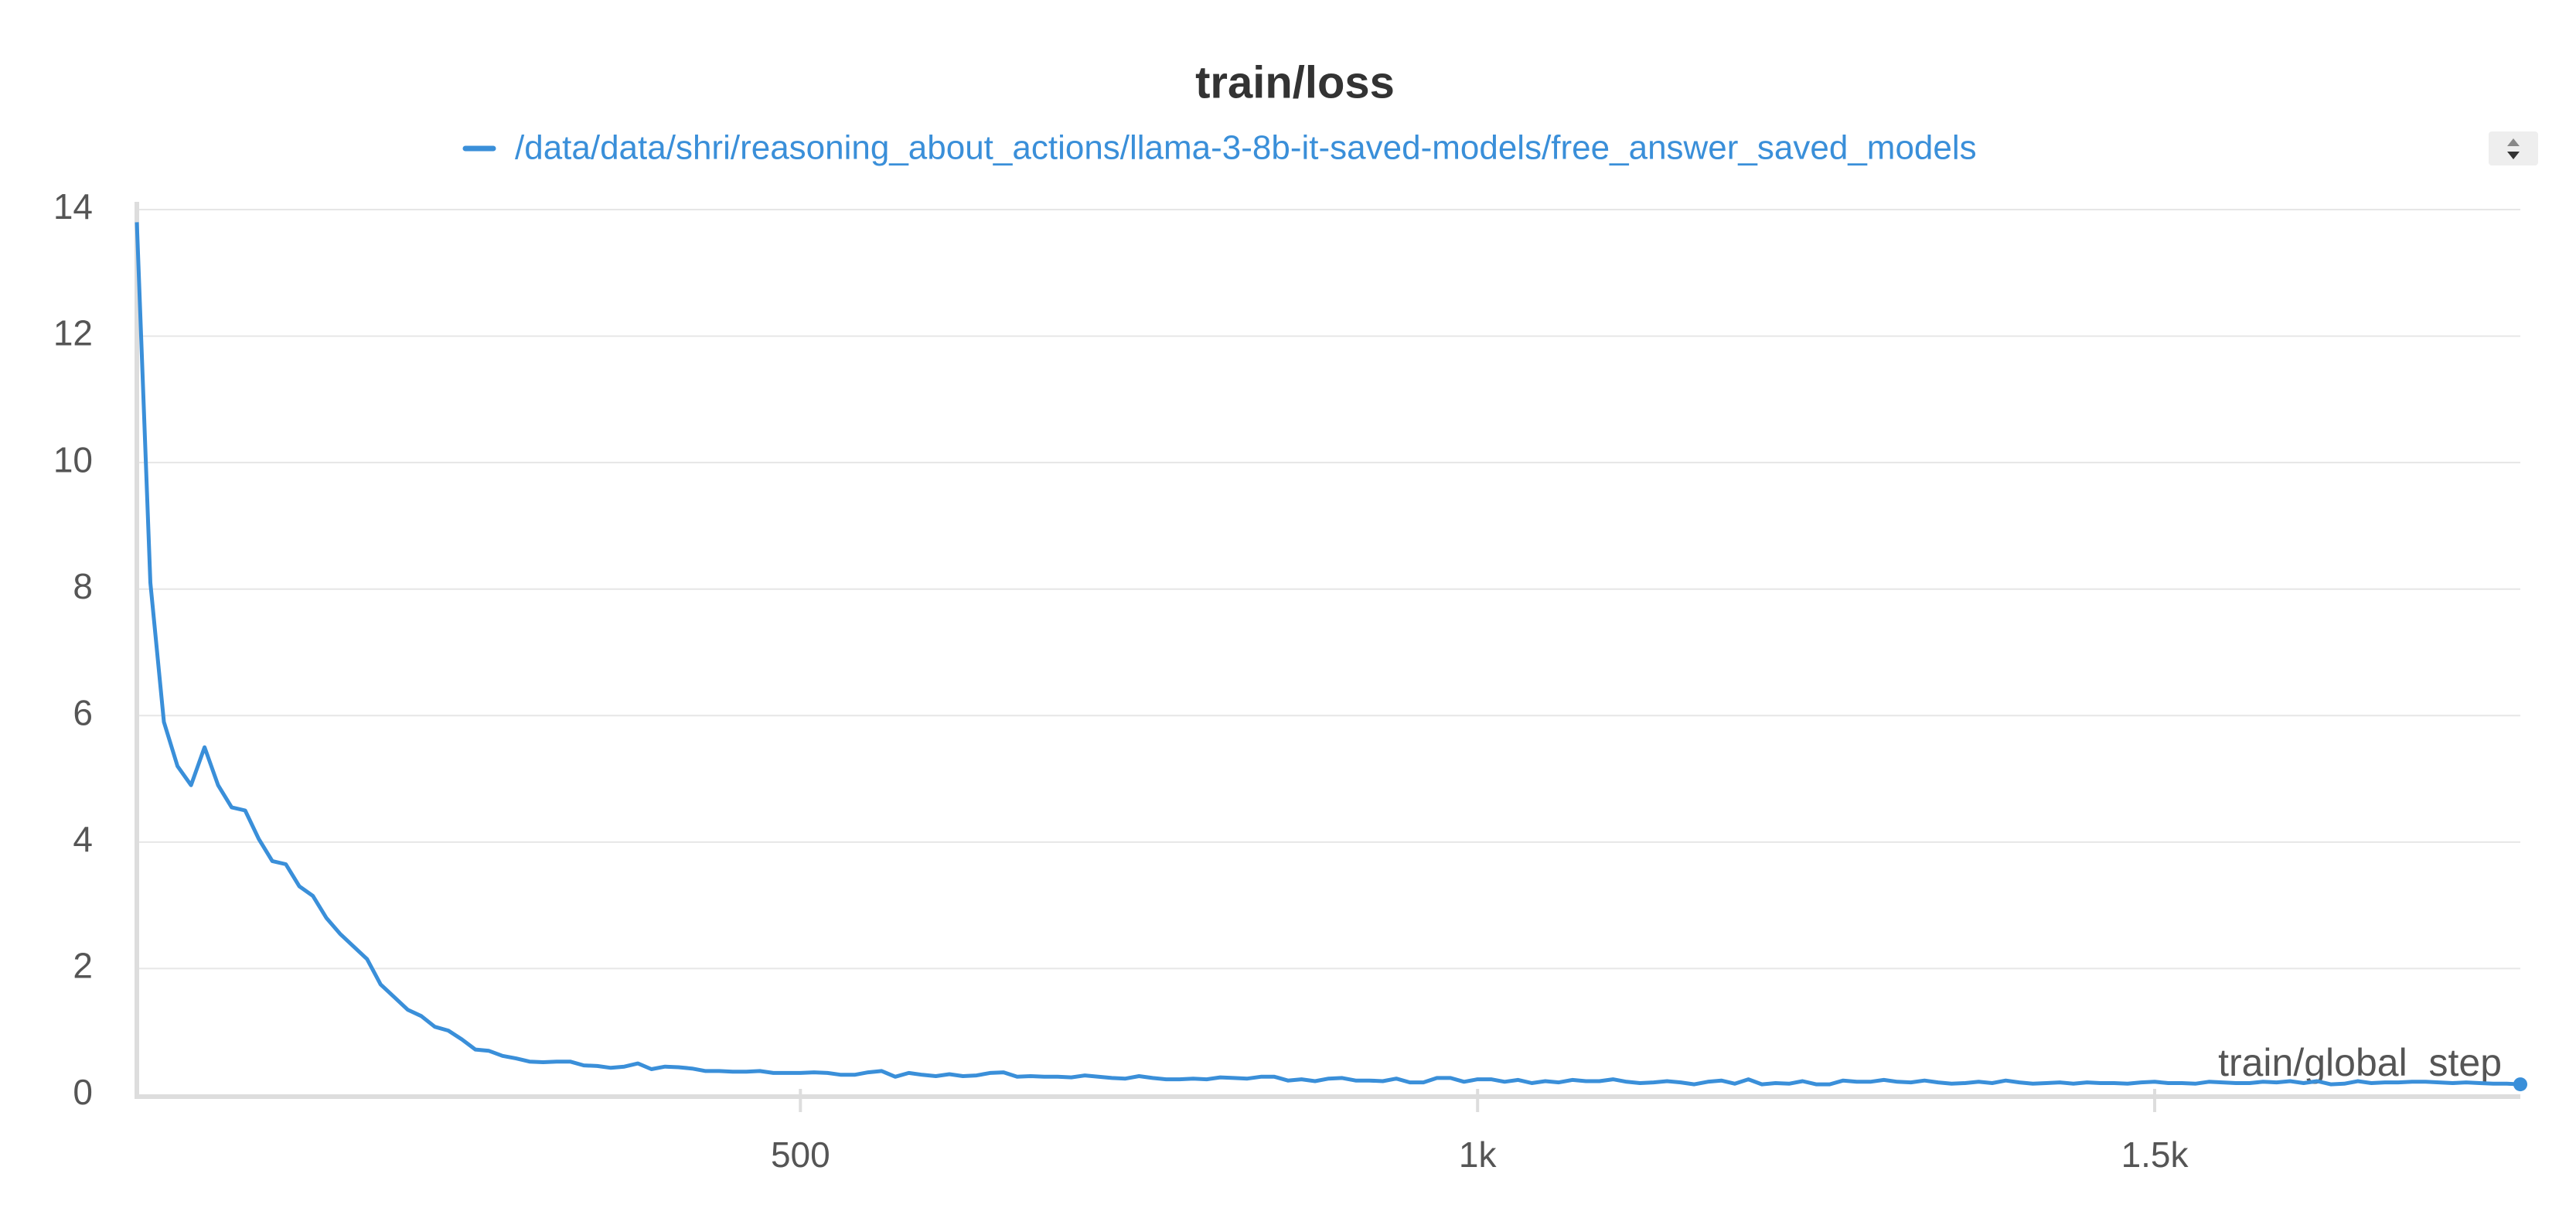 Image resolution: width=2576 pixels, height=1225 pixels. What do you see at coordinates (2520, 1084) in the screenshot?
I see `end-point` at bounding box center [2520, 1084].